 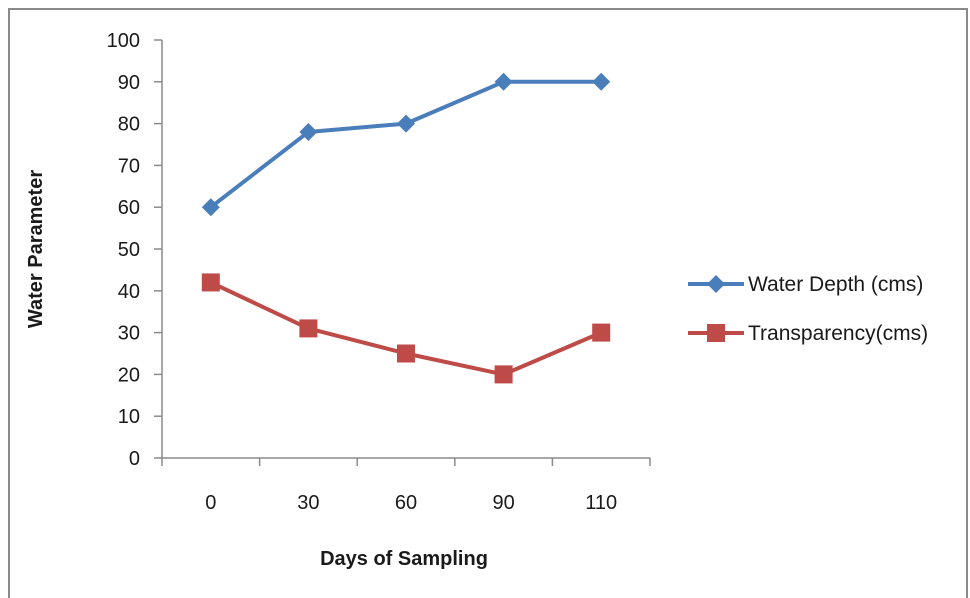 I want to click on y-tick-label: 90, so click(x=129, y=83).